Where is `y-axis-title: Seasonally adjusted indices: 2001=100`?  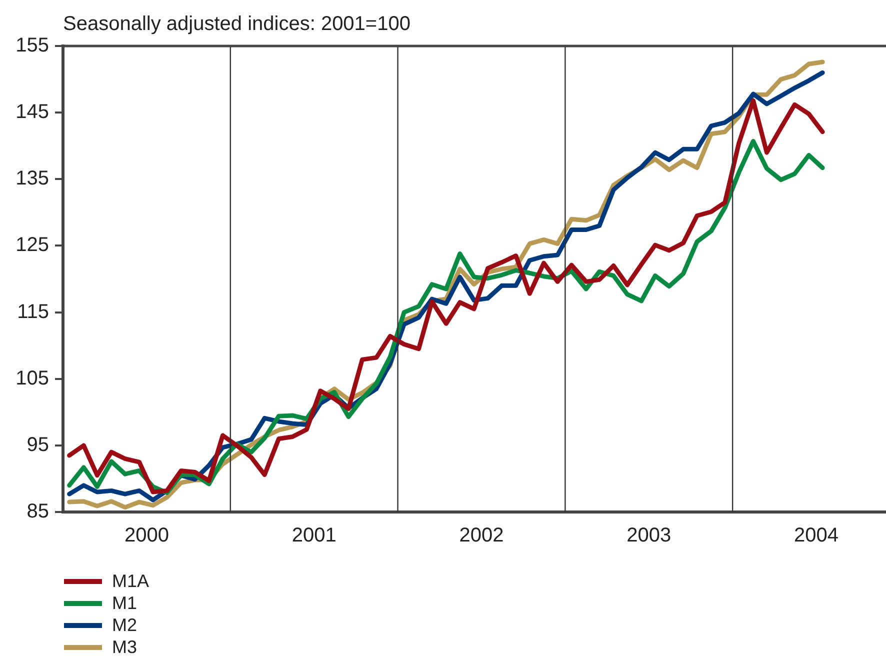
y-axis-title: Seasonally adjusted indices: 2001=100 is located at coordinates (236, 24).